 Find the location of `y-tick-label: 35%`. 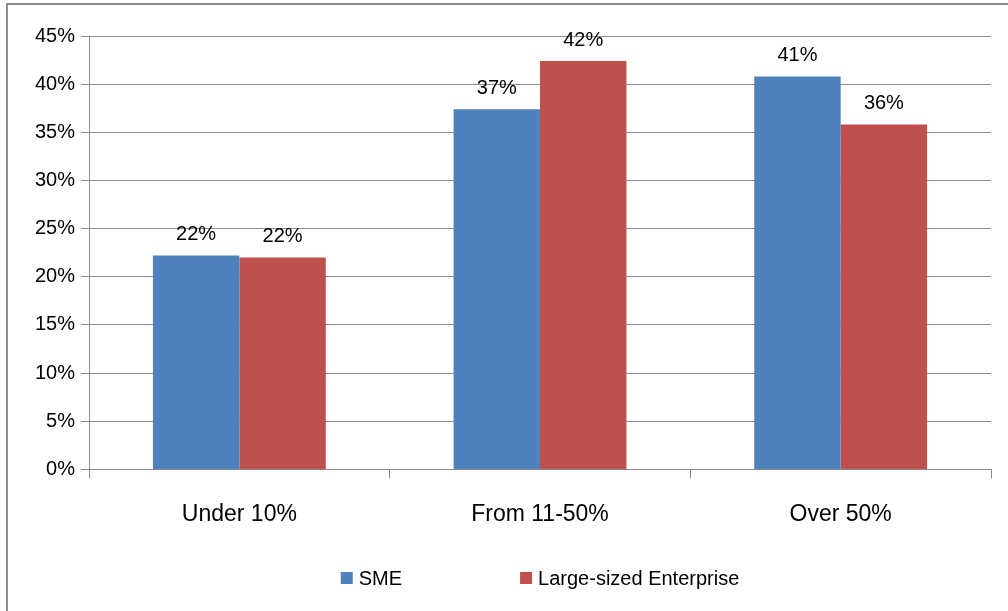

y-tick-label: 35% is located at coordinates (55, 130).